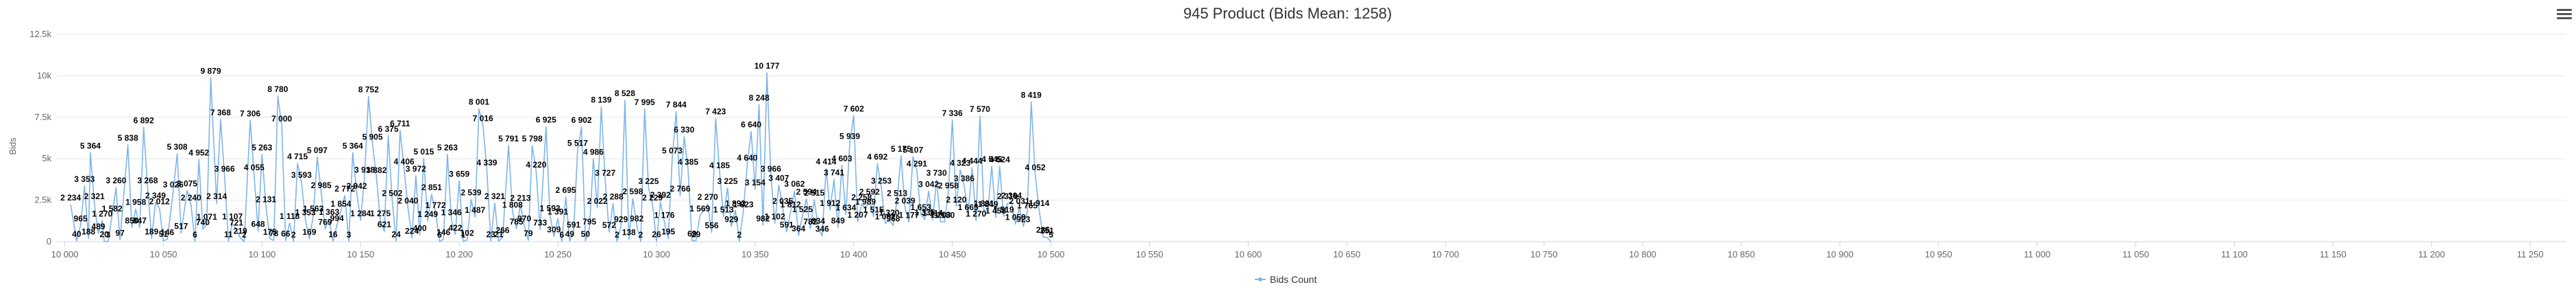  What do you see at coordinates (309, 232) in the screenshot?
I see `data-label: 169` at bounding box center [309, 232].